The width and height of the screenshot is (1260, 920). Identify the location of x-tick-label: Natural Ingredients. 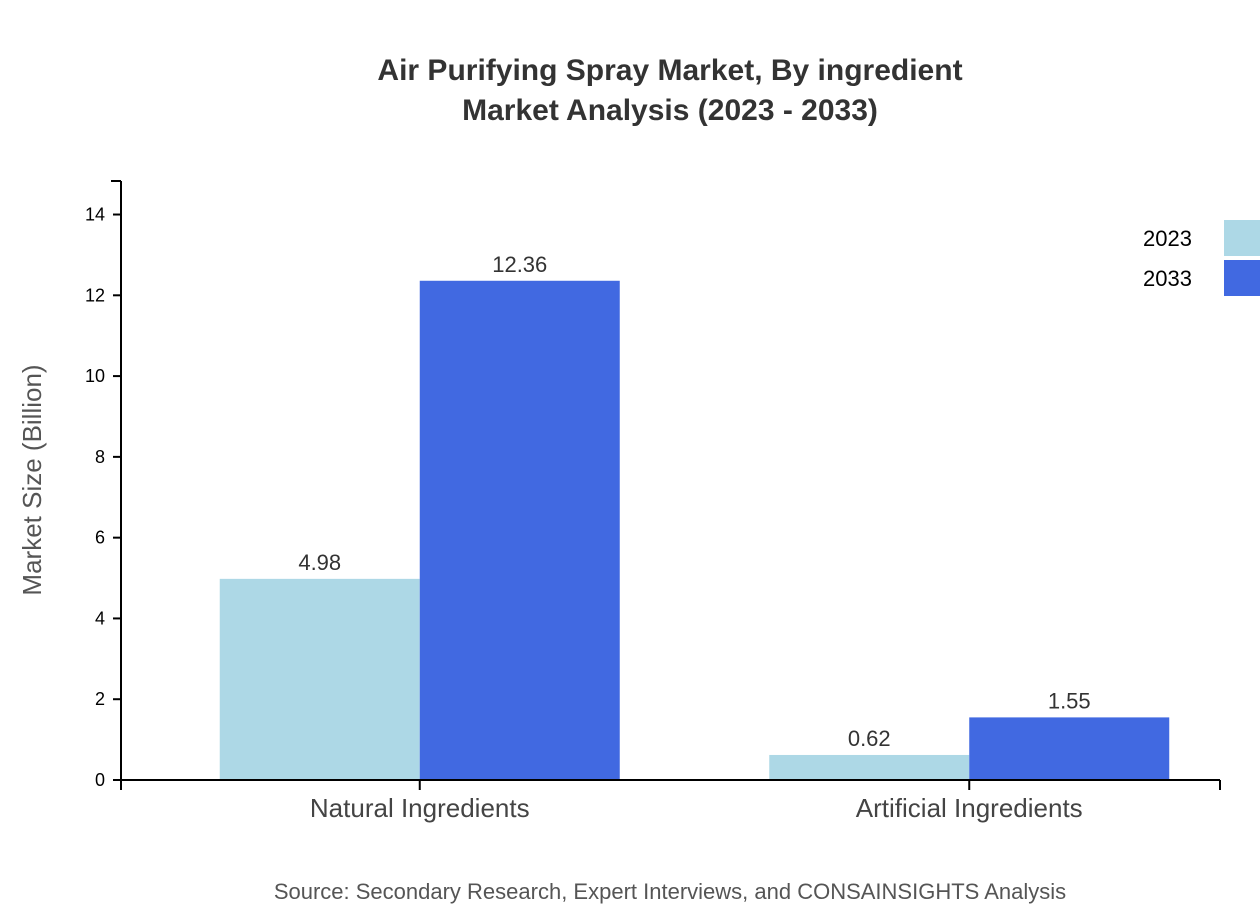
(420, 808).